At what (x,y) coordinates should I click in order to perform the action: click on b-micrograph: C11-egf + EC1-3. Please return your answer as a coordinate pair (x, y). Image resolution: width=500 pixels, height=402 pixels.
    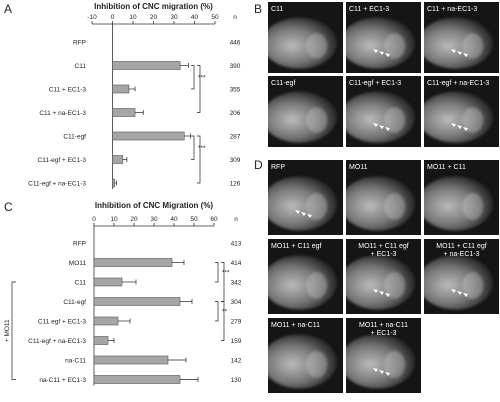
    Looking at the image, I should click on (383, 111).